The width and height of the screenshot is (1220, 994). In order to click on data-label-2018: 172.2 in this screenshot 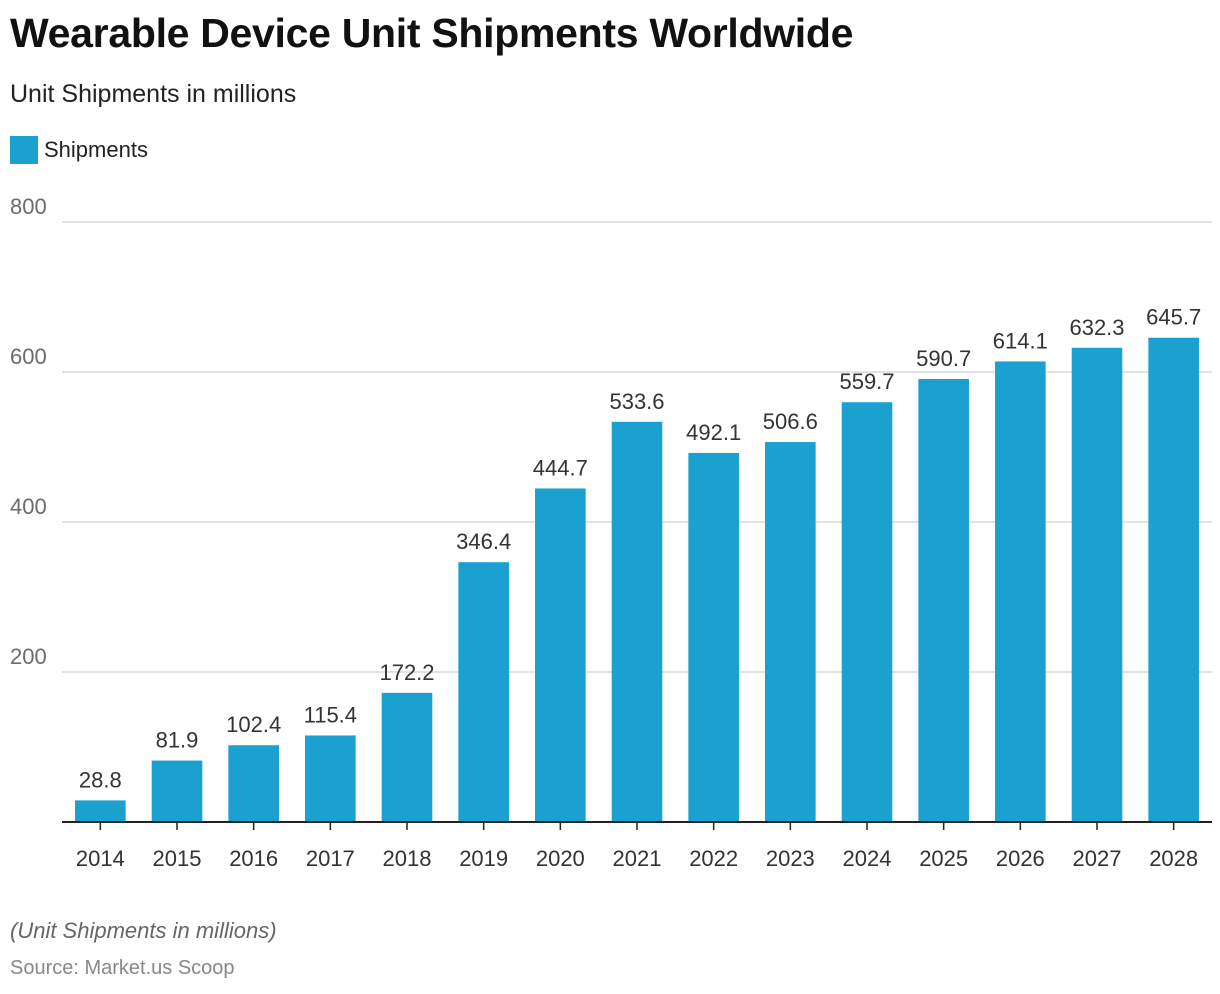, I will do `click(406, 672)`.